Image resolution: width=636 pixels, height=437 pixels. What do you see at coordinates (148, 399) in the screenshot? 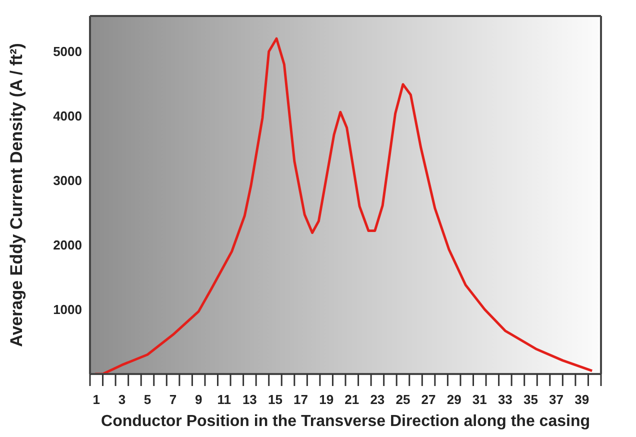
I see `x-tick-label: 5` at bounding box center [148, 399].